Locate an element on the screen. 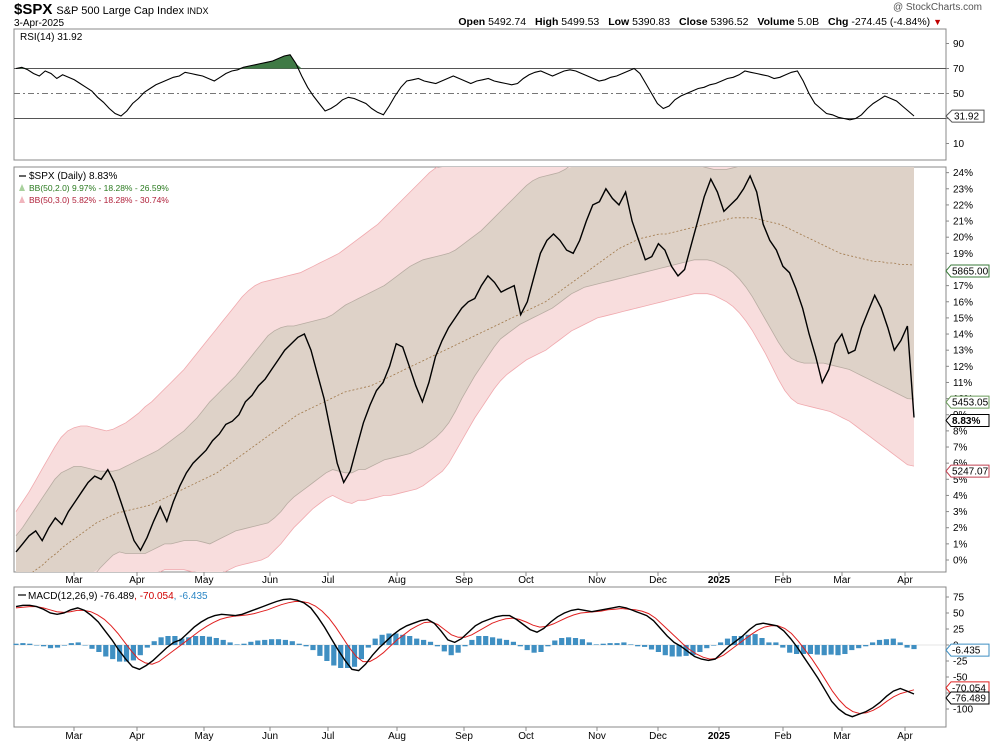 The width and height of the screenshot is (990, 744). price-tick-label: 11% is located at coordinates (962, 383).